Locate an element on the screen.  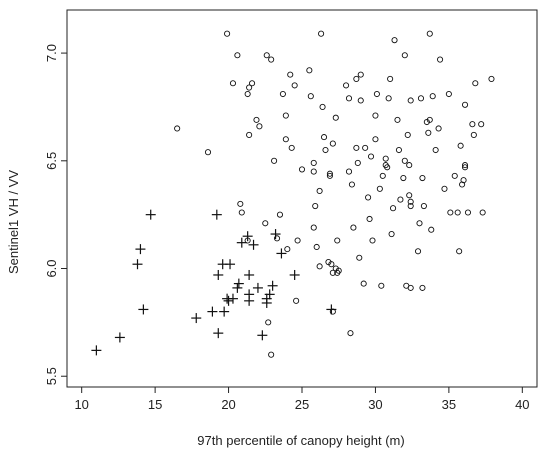
y-tick-label: 7.0 is located at coordinates (51, 53).